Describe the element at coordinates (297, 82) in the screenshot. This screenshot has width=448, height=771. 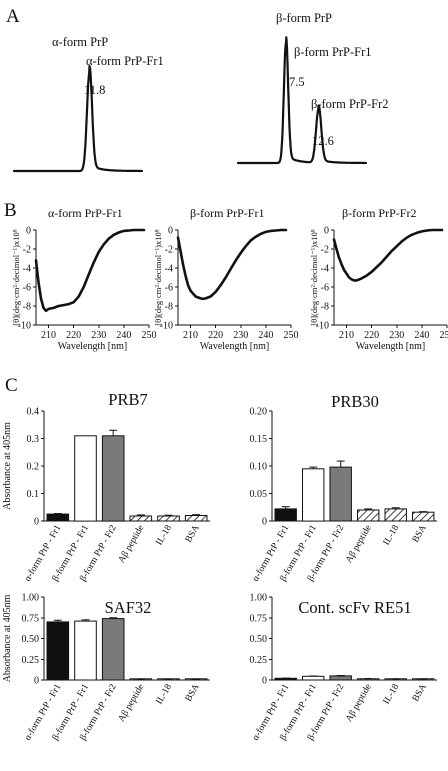
I see `retention-time-label: 7.5` at that location.